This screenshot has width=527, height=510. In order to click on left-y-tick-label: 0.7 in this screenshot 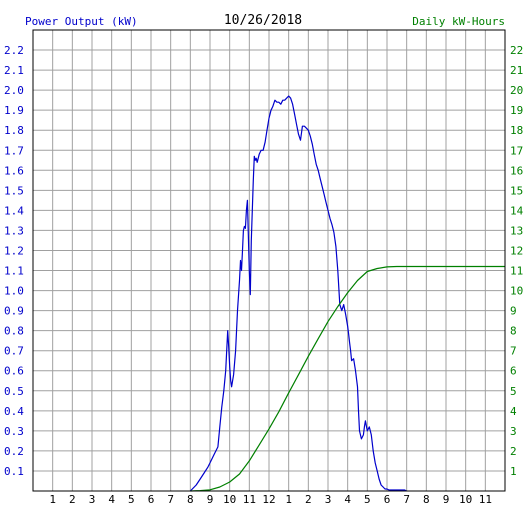, I will do `click(14, 351)`.